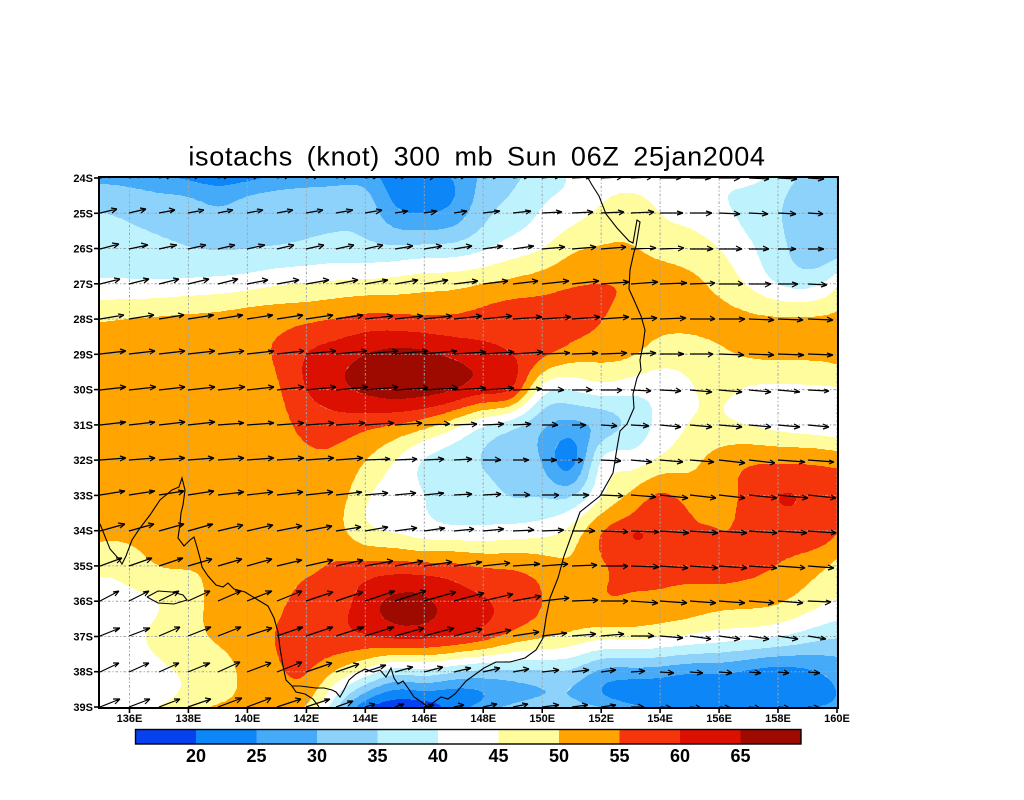 The width and height of the screenshot is (1024, 800). Describe the element at coordinates (83, 567) in the screenshot. I see `svg-text: 35S` at that location.